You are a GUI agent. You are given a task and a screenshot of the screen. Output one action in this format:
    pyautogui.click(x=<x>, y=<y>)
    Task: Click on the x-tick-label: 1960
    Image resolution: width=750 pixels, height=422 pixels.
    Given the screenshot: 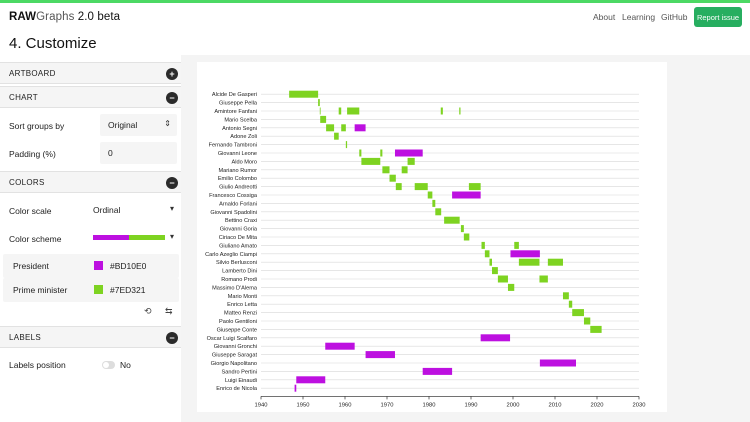 What is the action you would take?
    pyautogui.click(x=345, y=405)
    